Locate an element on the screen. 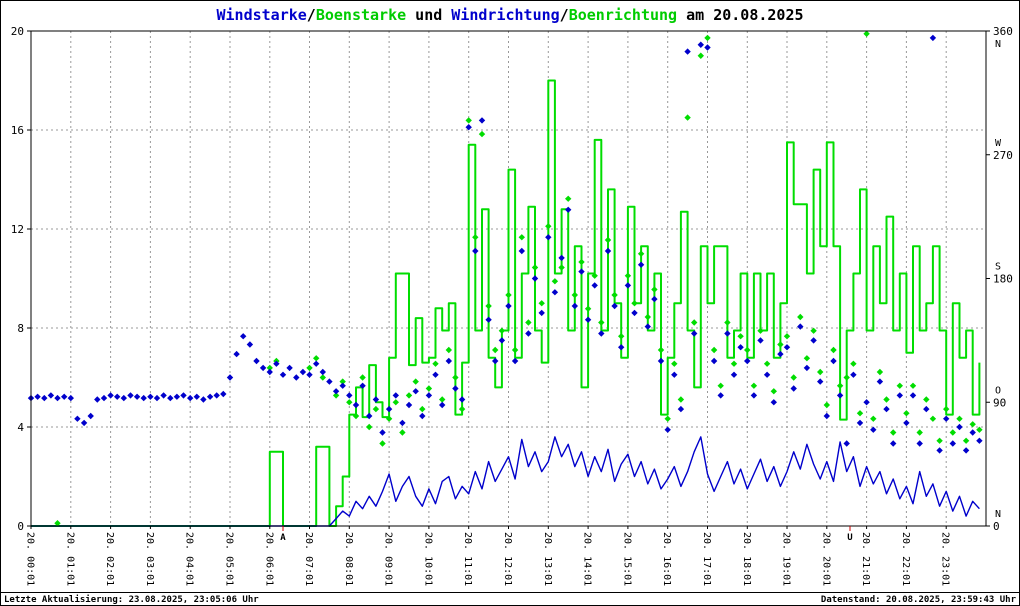 This screenshot has height=606, width=1020. x-axis-label: 20. 19:01 is located at coordinates (786, 559).